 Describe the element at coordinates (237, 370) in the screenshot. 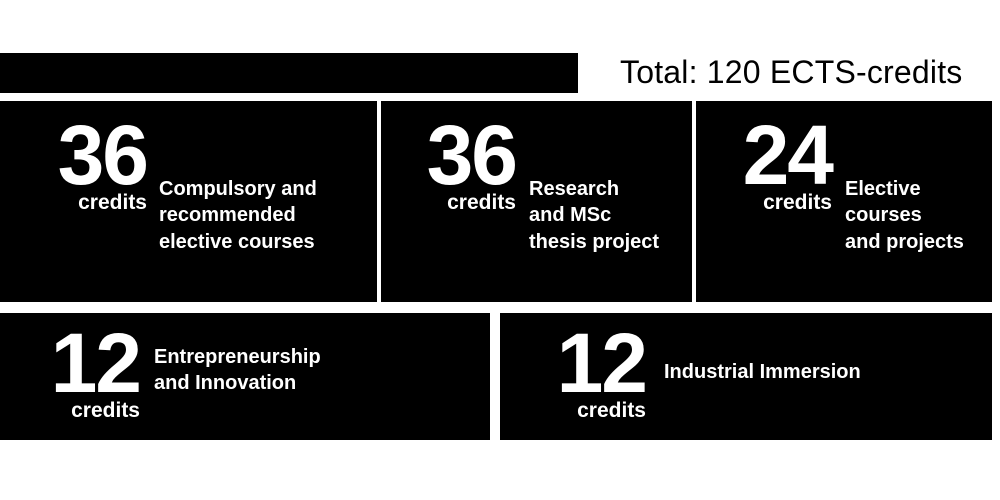

I see `credit-card-title: Entrepreneurship and Innovation` at that location.